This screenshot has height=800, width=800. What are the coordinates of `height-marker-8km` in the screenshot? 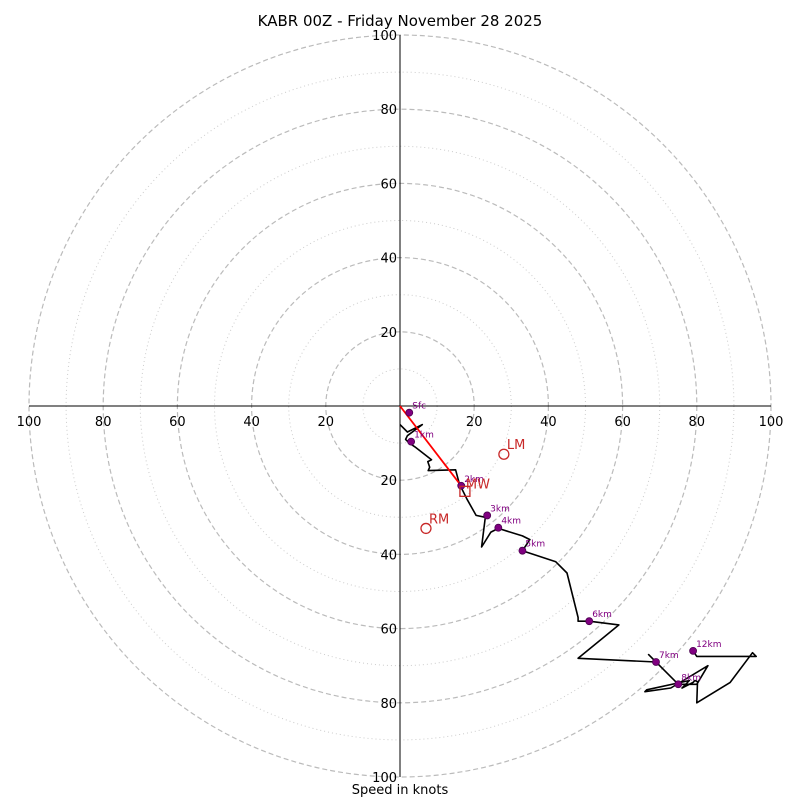 It's located at (678, 684).